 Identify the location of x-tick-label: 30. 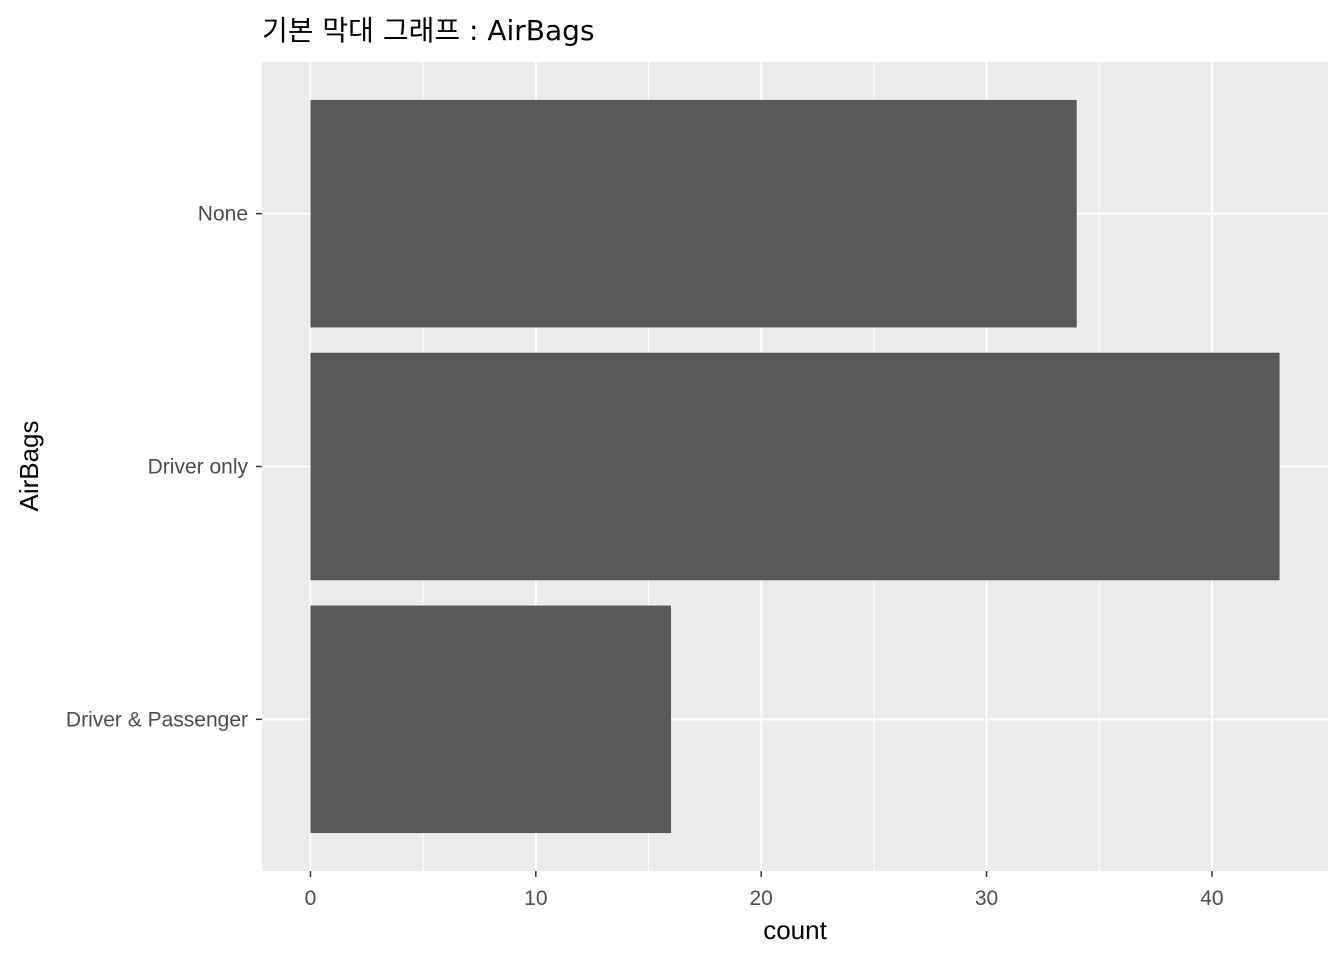
(986, 898).